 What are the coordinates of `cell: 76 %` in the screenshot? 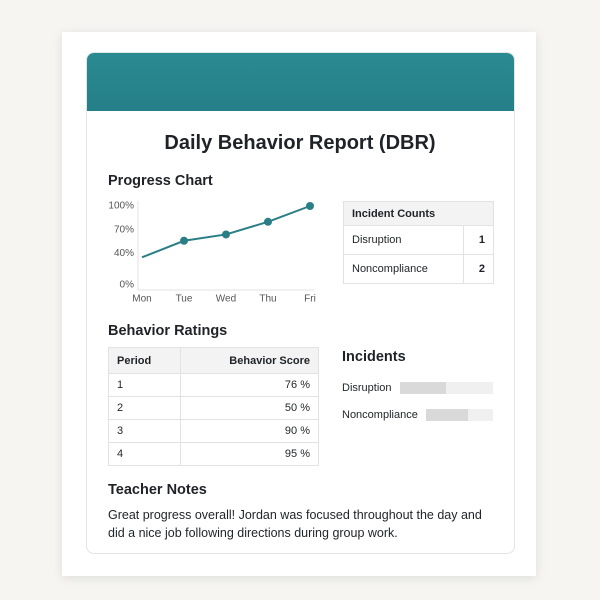 It's located at (249, 385).